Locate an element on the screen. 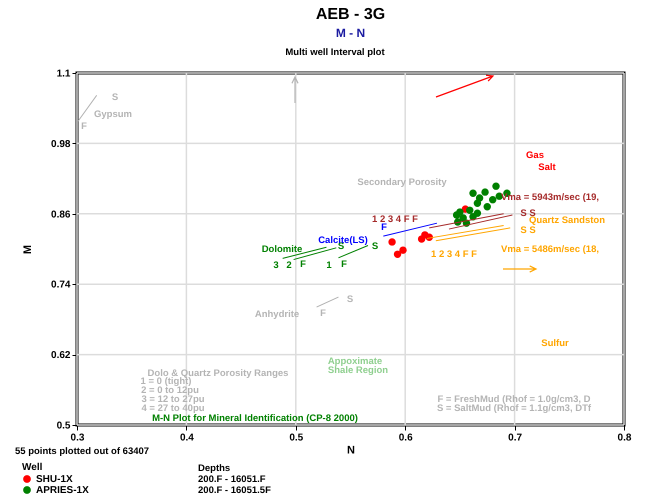 The height and width of the screenshot is (502, 671). legend-label: SHU-1X is located at coordinates (55, 479).